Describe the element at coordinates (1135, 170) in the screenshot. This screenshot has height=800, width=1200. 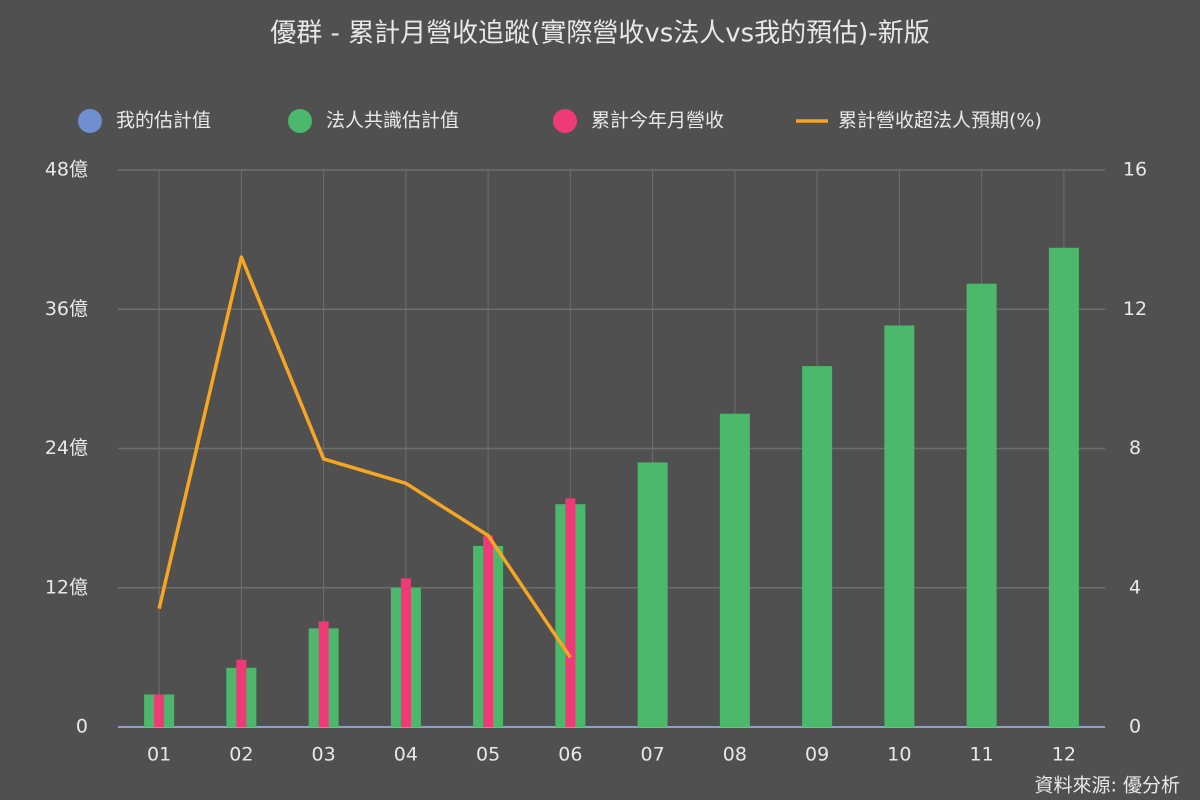
I see `y2-tick-label: 16` at that location.